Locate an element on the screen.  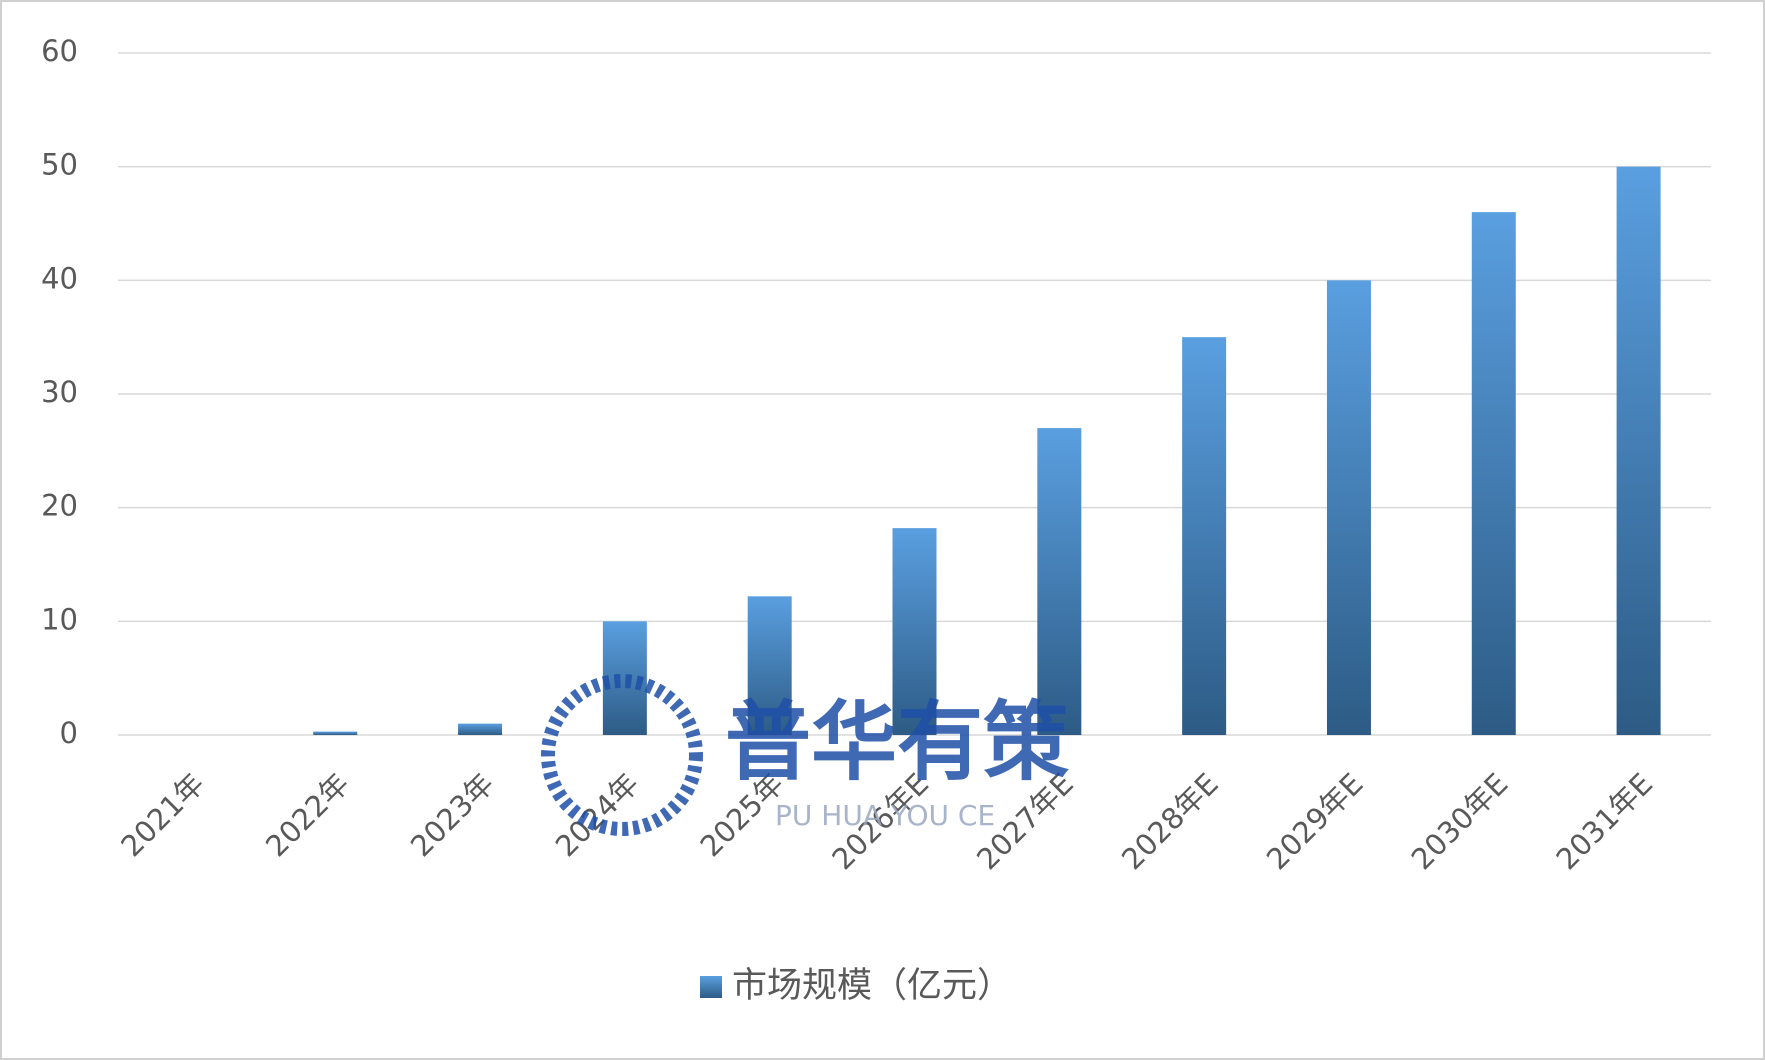
legend-label: 市场规模（亿元） is located at coordinates (872, 986).